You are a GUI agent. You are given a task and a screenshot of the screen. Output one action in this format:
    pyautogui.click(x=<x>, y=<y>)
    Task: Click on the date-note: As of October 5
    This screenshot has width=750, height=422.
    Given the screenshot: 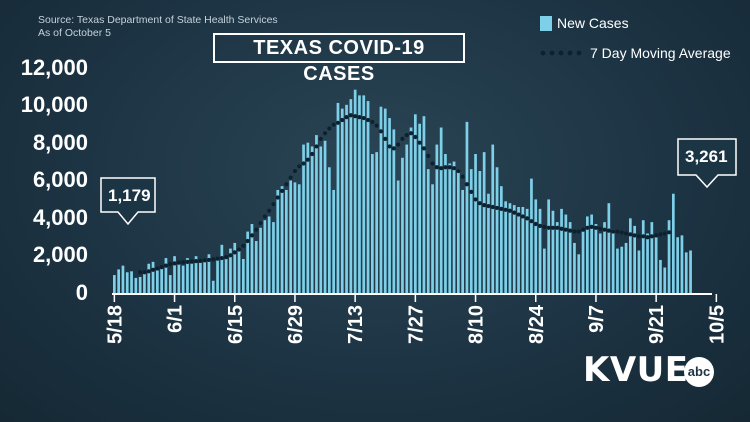 What is the action you would take?
    pyautogui.click(x=74, y=33)
    